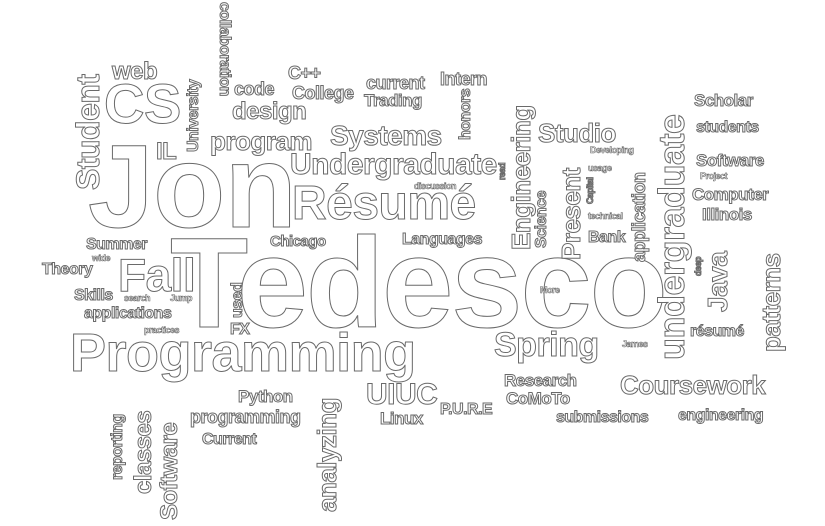 This screenshot has width=825, height=526. I want to click on word-college: College, so click(323, 93).